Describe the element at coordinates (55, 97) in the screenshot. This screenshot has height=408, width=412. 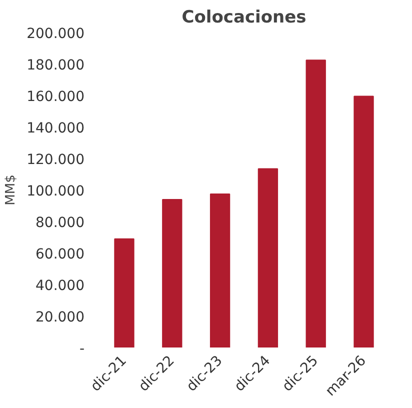
I see `y-tick-label: 160.000` at that location.